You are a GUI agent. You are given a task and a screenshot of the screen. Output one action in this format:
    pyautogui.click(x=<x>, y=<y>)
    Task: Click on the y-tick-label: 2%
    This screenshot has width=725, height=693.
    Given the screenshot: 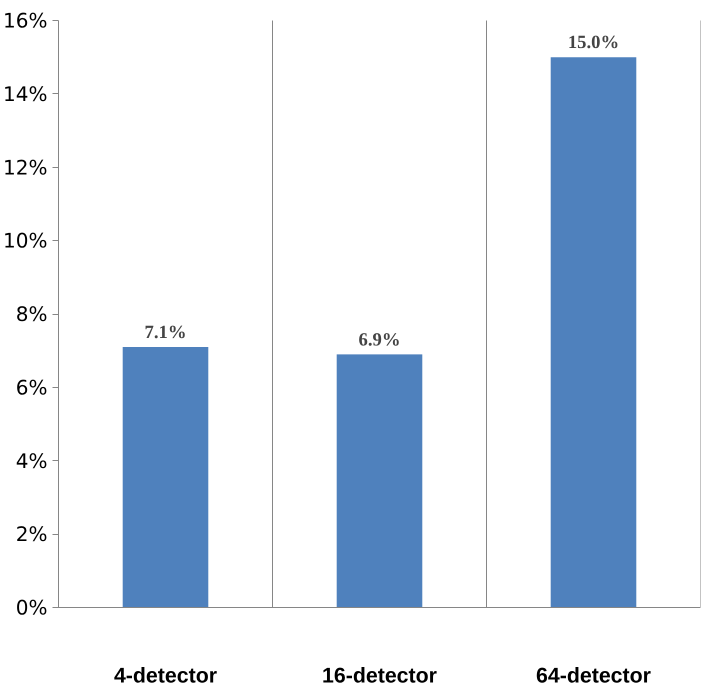 What is the action you would take?
    pyautogui.click(x=32, y=534)
    